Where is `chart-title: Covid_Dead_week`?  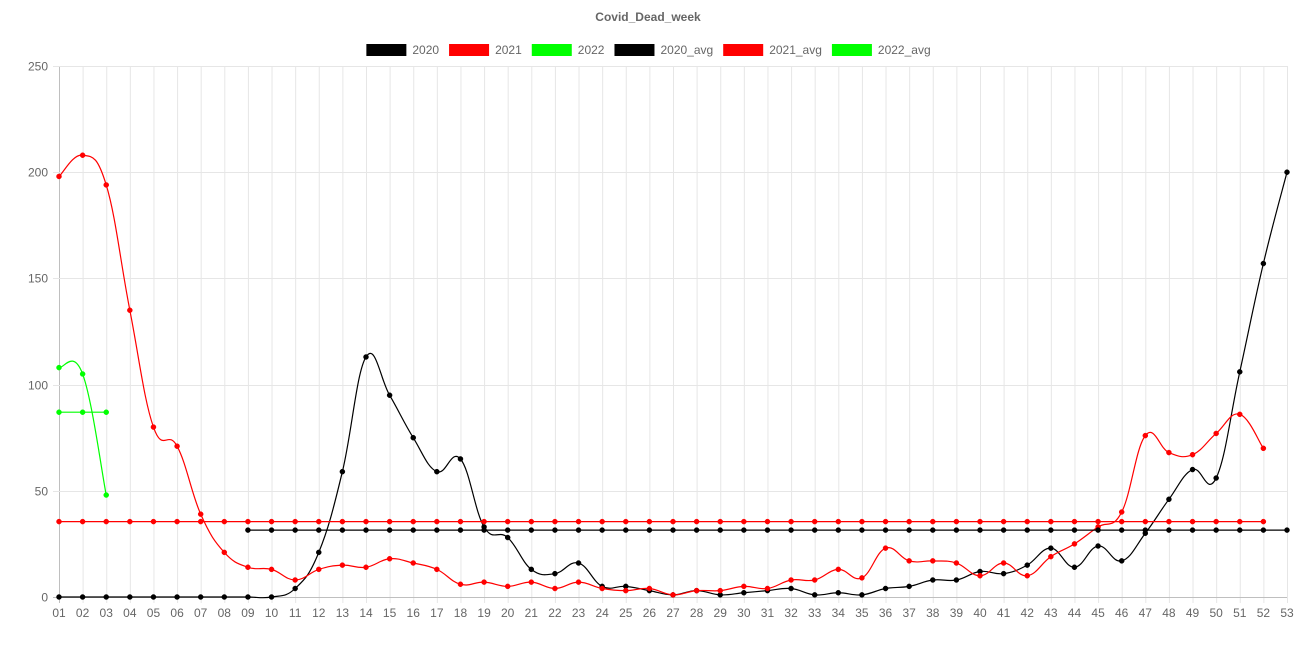 chart-title: Covid_Dead_week is located at coordinates (648, 17).